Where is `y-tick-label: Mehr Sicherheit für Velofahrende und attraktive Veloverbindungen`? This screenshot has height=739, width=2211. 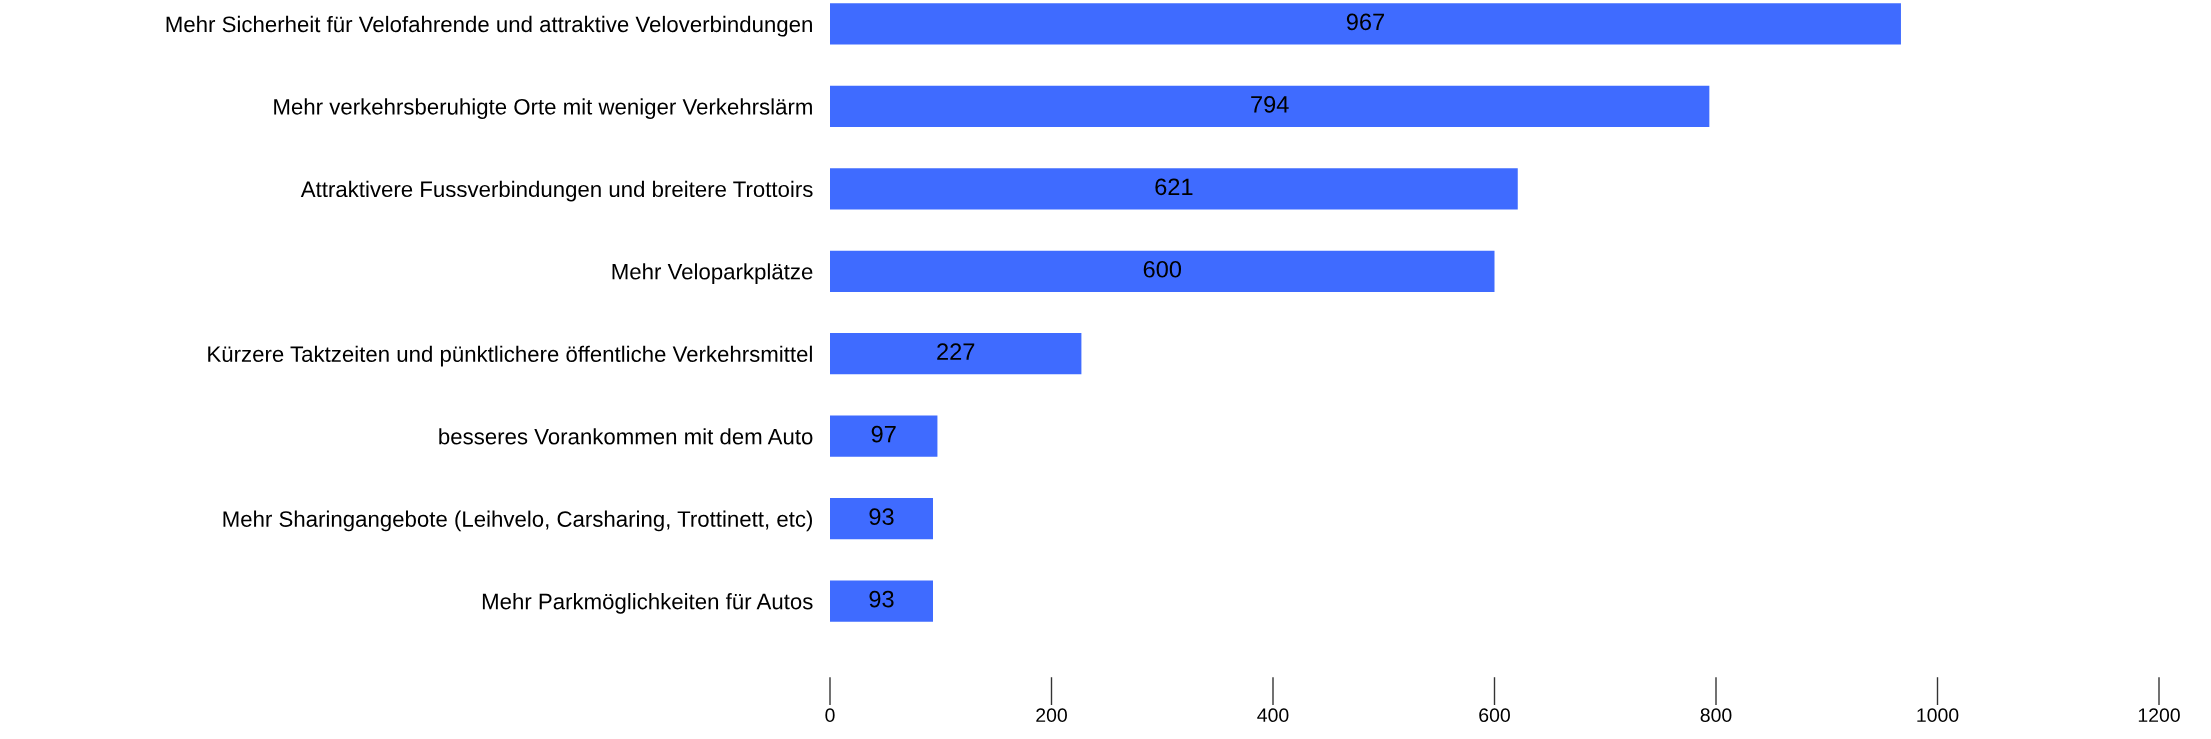
y-tick-label: Mehr Sicherheit für Velofahrende und attraktive Veloverbindungen is located at coordinates (489, 26).